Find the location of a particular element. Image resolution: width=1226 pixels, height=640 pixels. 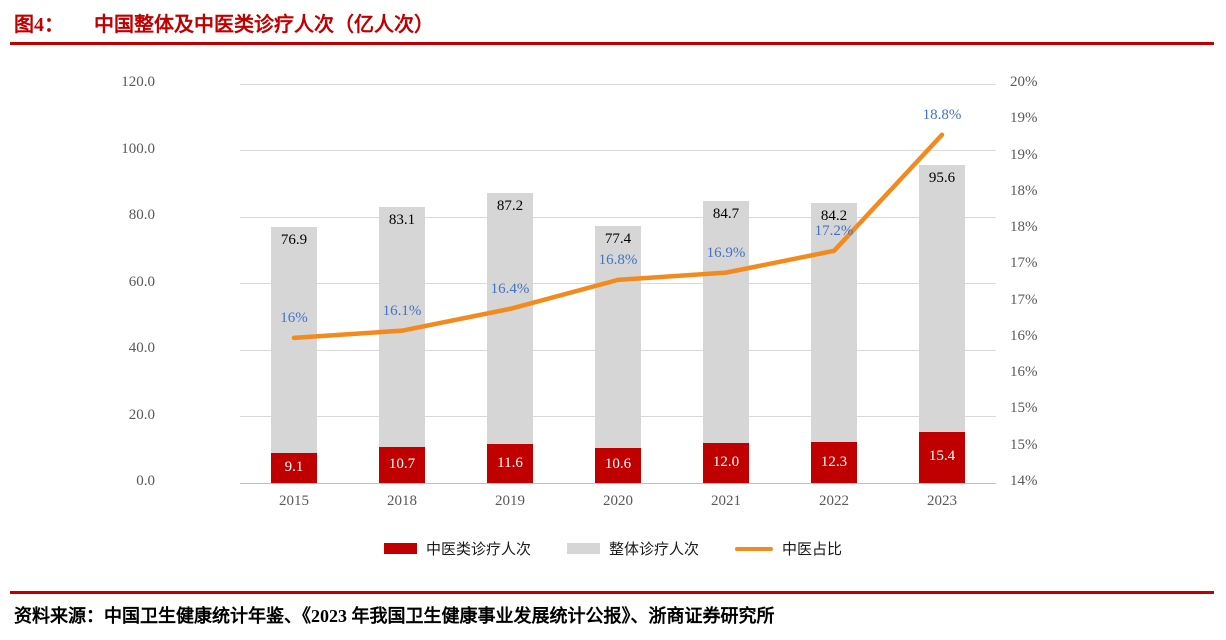

left-axis-tick-label: 60.0 is located at coordinates (141, 281).